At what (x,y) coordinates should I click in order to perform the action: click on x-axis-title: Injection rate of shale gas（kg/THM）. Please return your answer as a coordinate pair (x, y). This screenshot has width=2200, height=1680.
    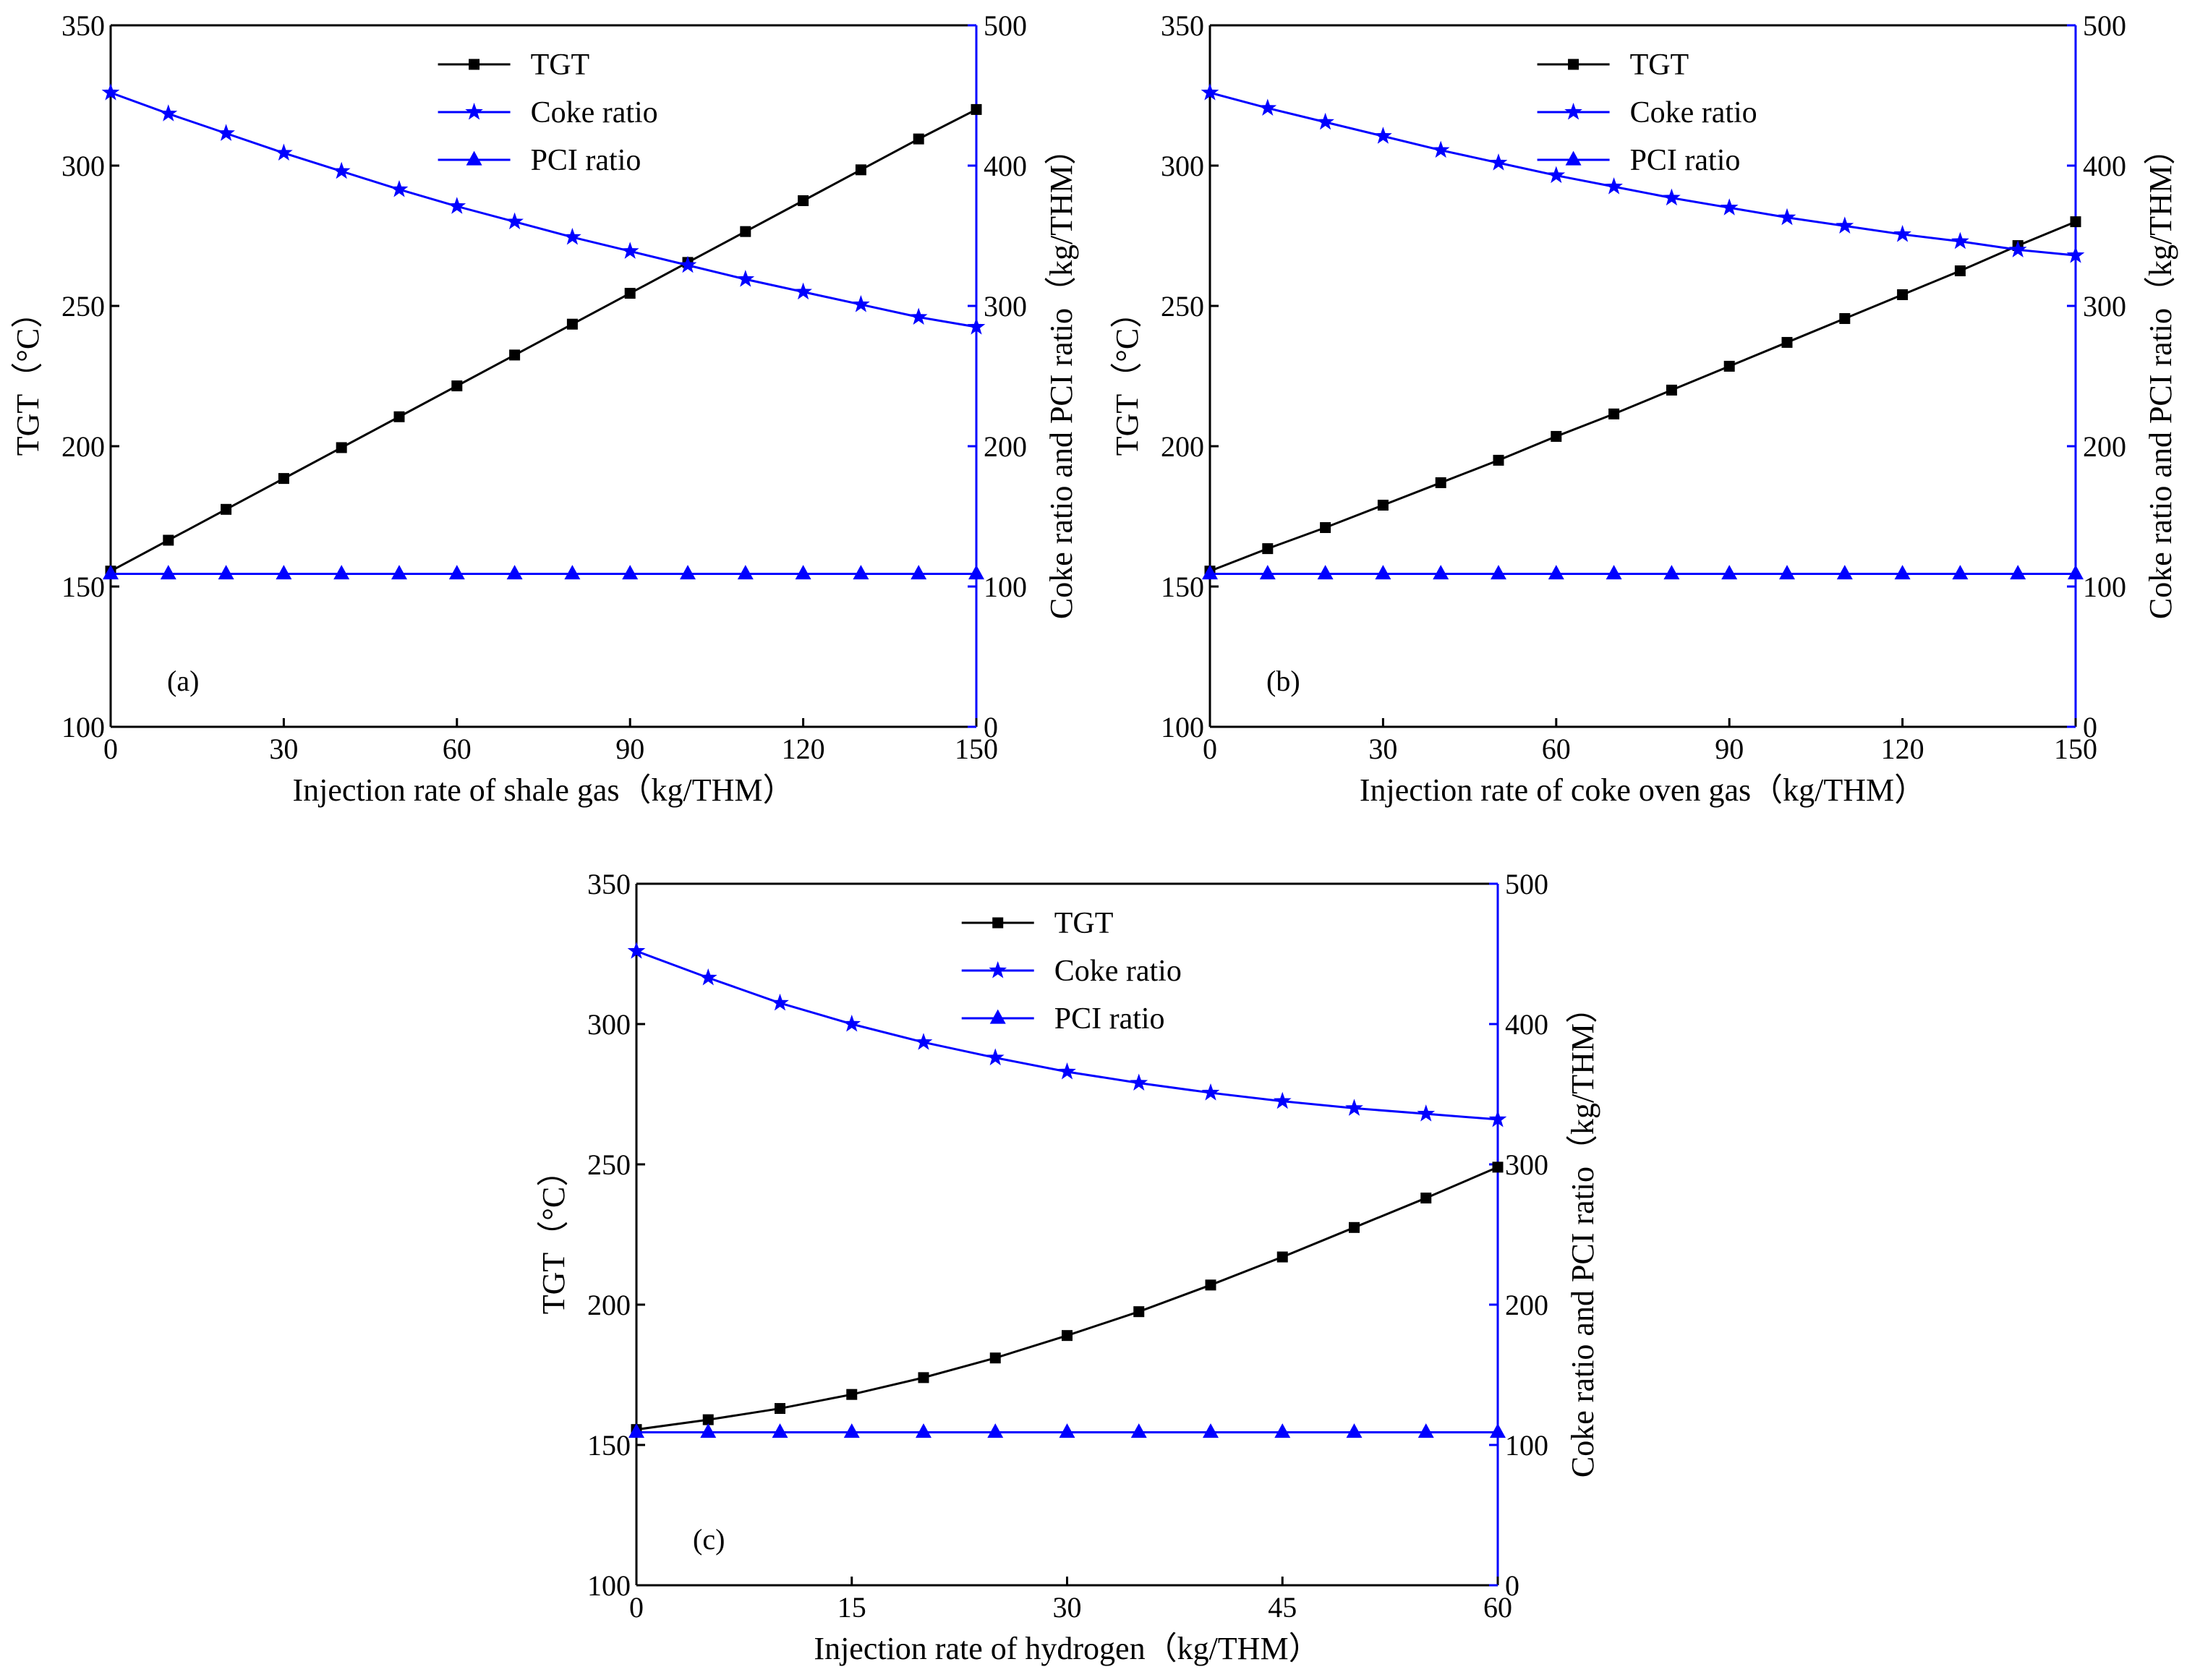
    Looking at the image, I should click on (543, 790).